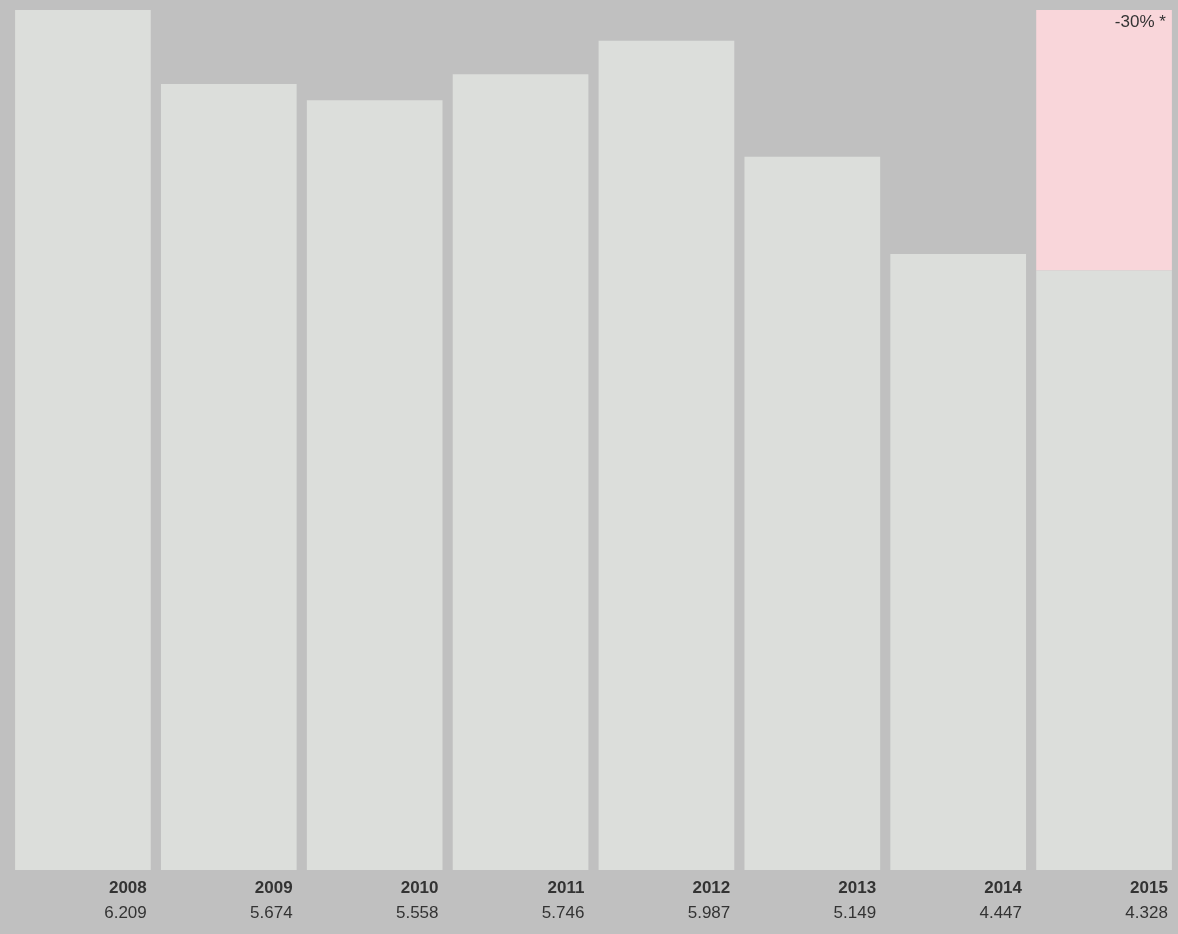  Describe the element at coordinates (419, 887) in the screenshot. I see `x-tick-label: 2010` at that location.